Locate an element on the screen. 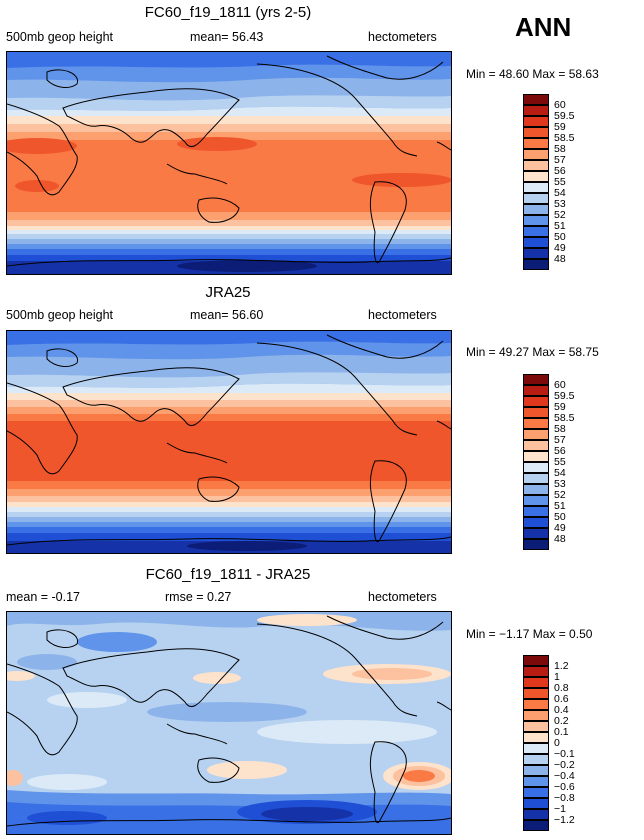  colorbar-label: 0.6 is located at coordinates (561, 699).